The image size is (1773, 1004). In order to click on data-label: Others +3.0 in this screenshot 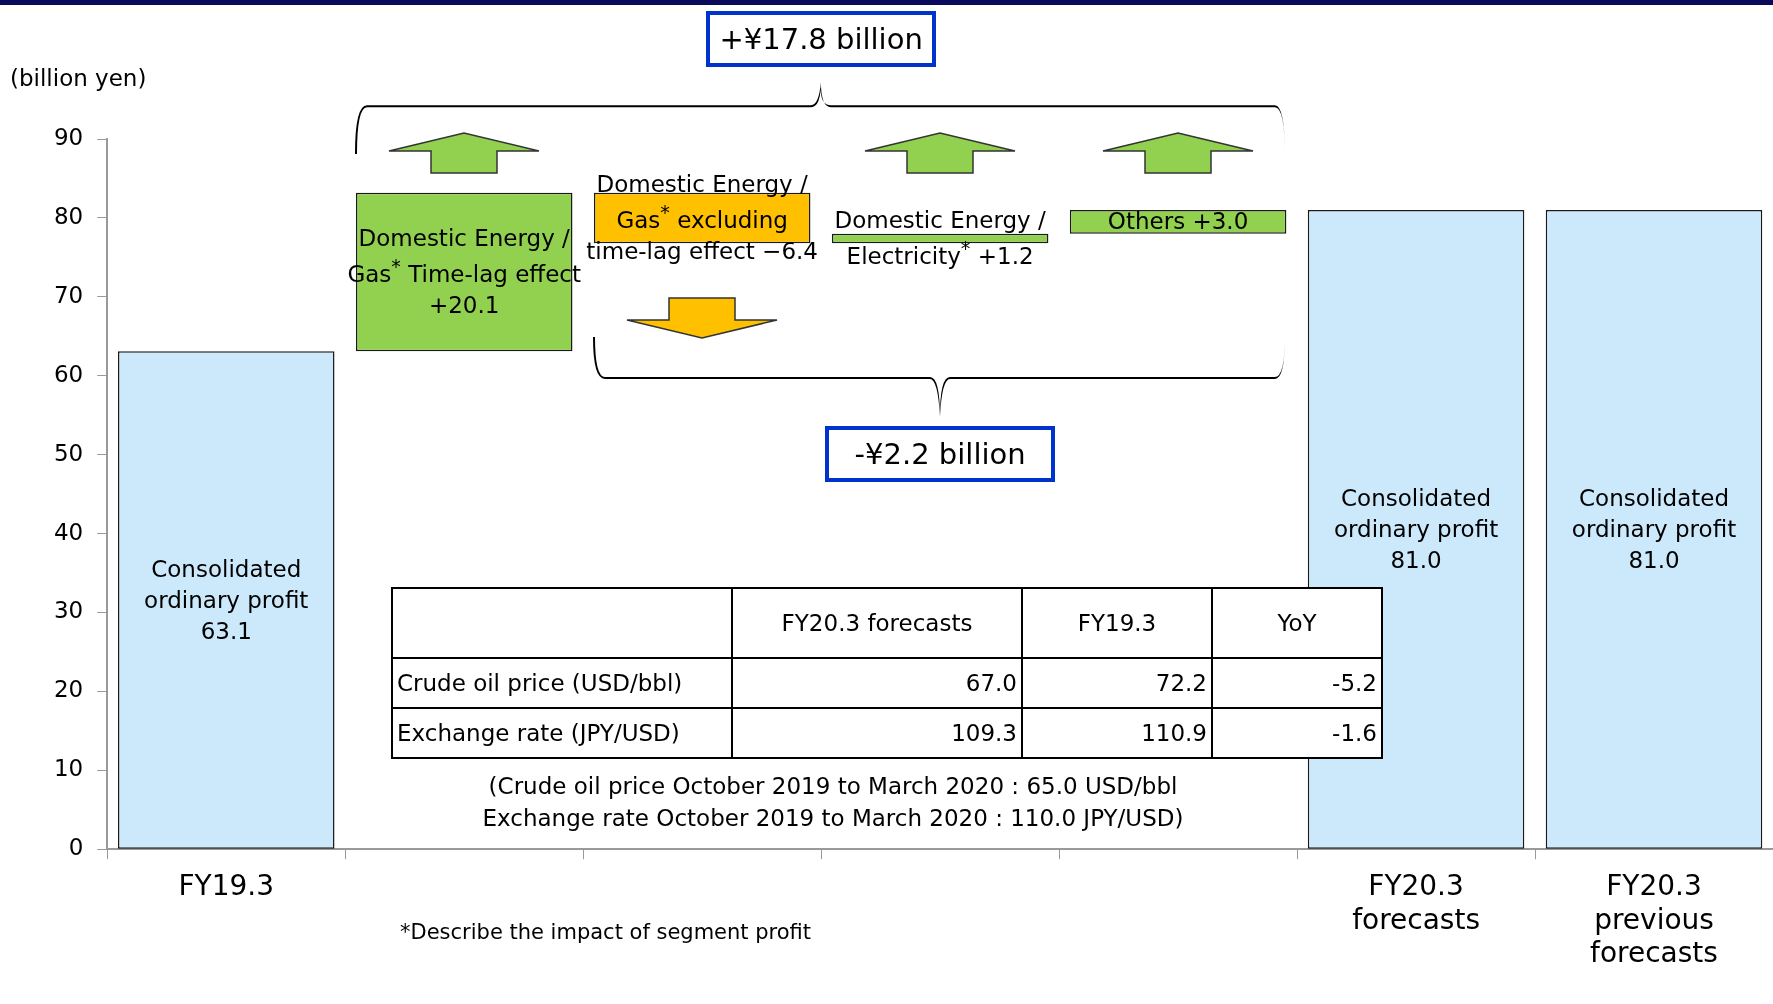, I will do `click(1178, 222)`.